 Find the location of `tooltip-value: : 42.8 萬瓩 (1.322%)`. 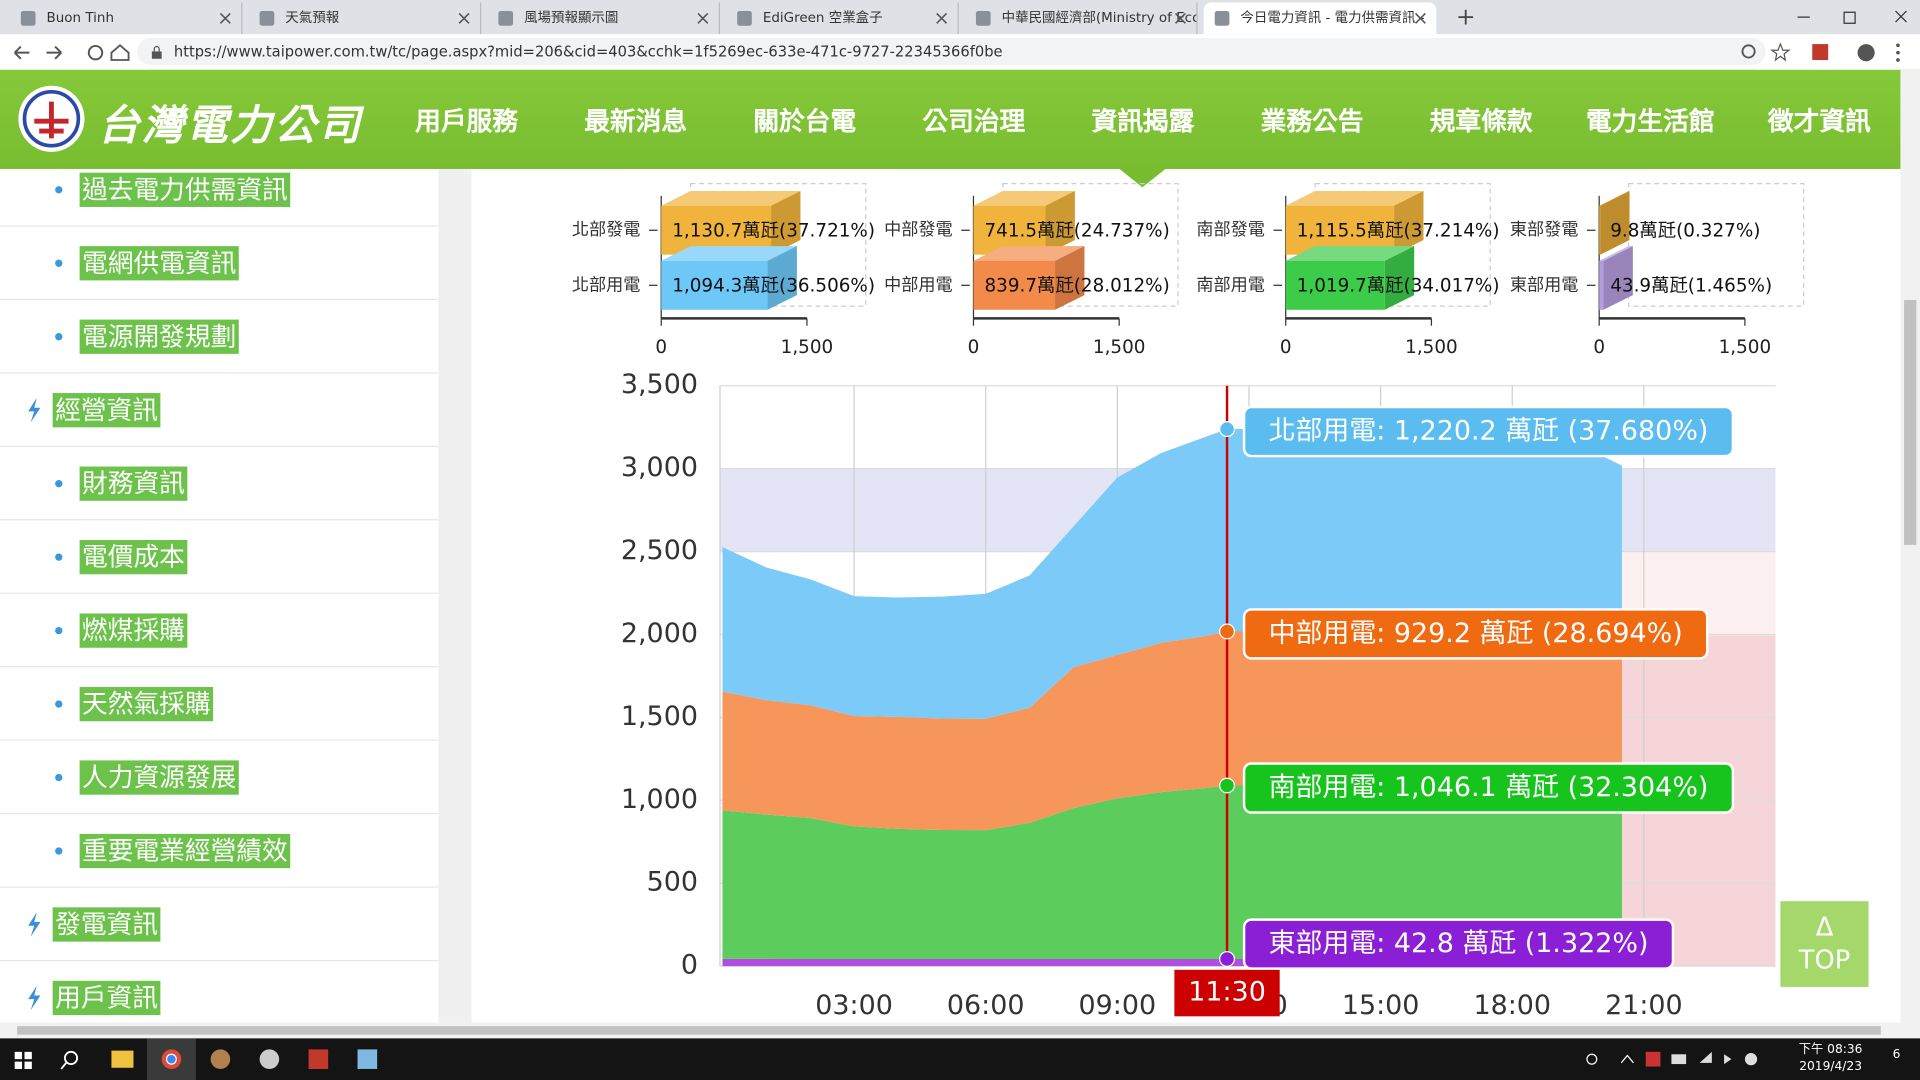

tooltip-value: : 42.8 萬瓩 (1.322%) is located at coordinates (1512, 943).